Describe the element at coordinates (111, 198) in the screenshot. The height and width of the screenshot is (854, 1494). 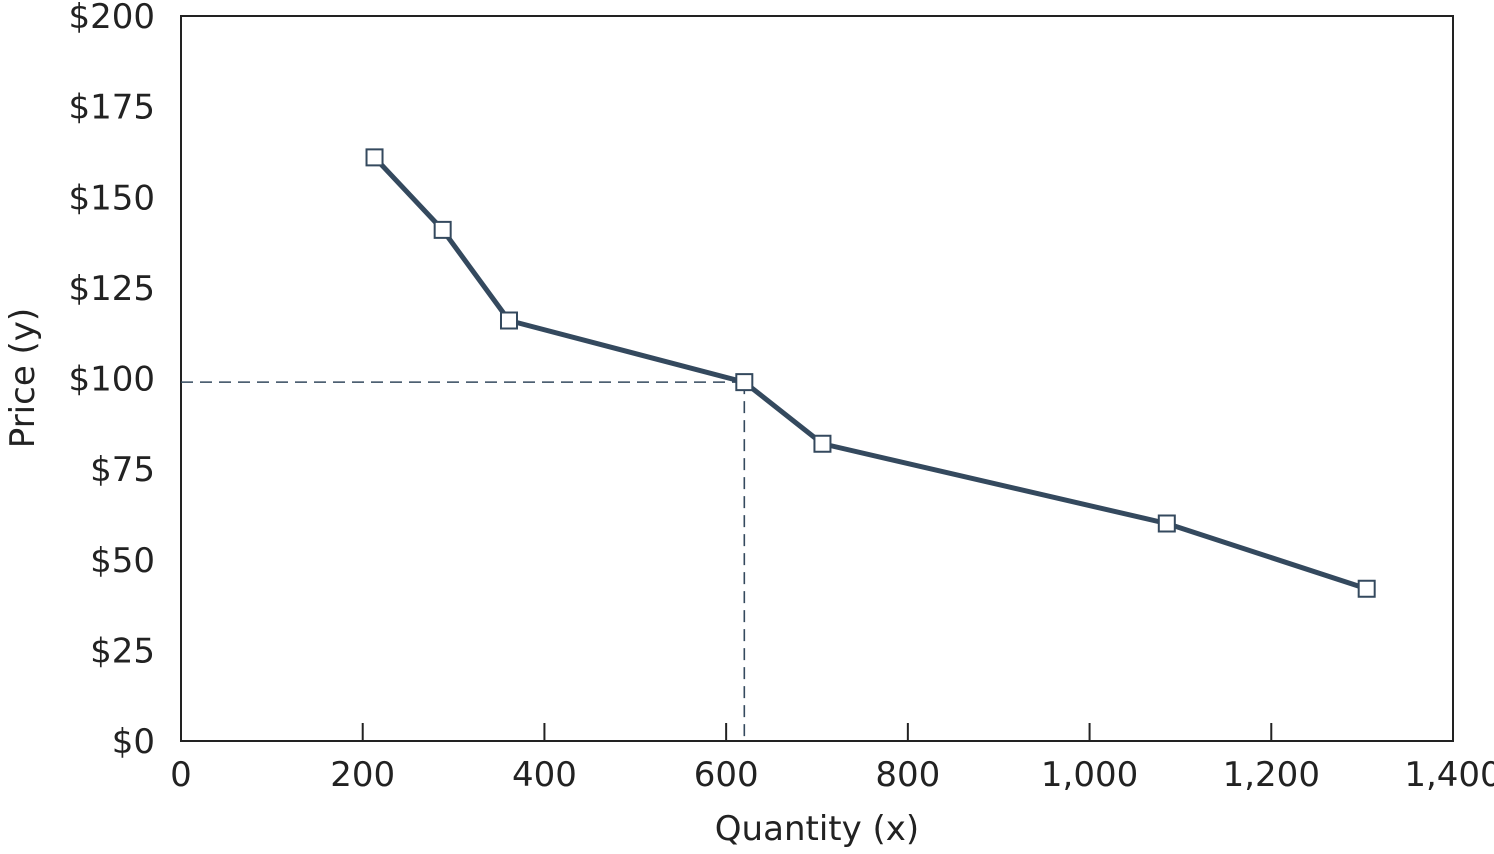
I see `y-tick-label: $150` at that location.